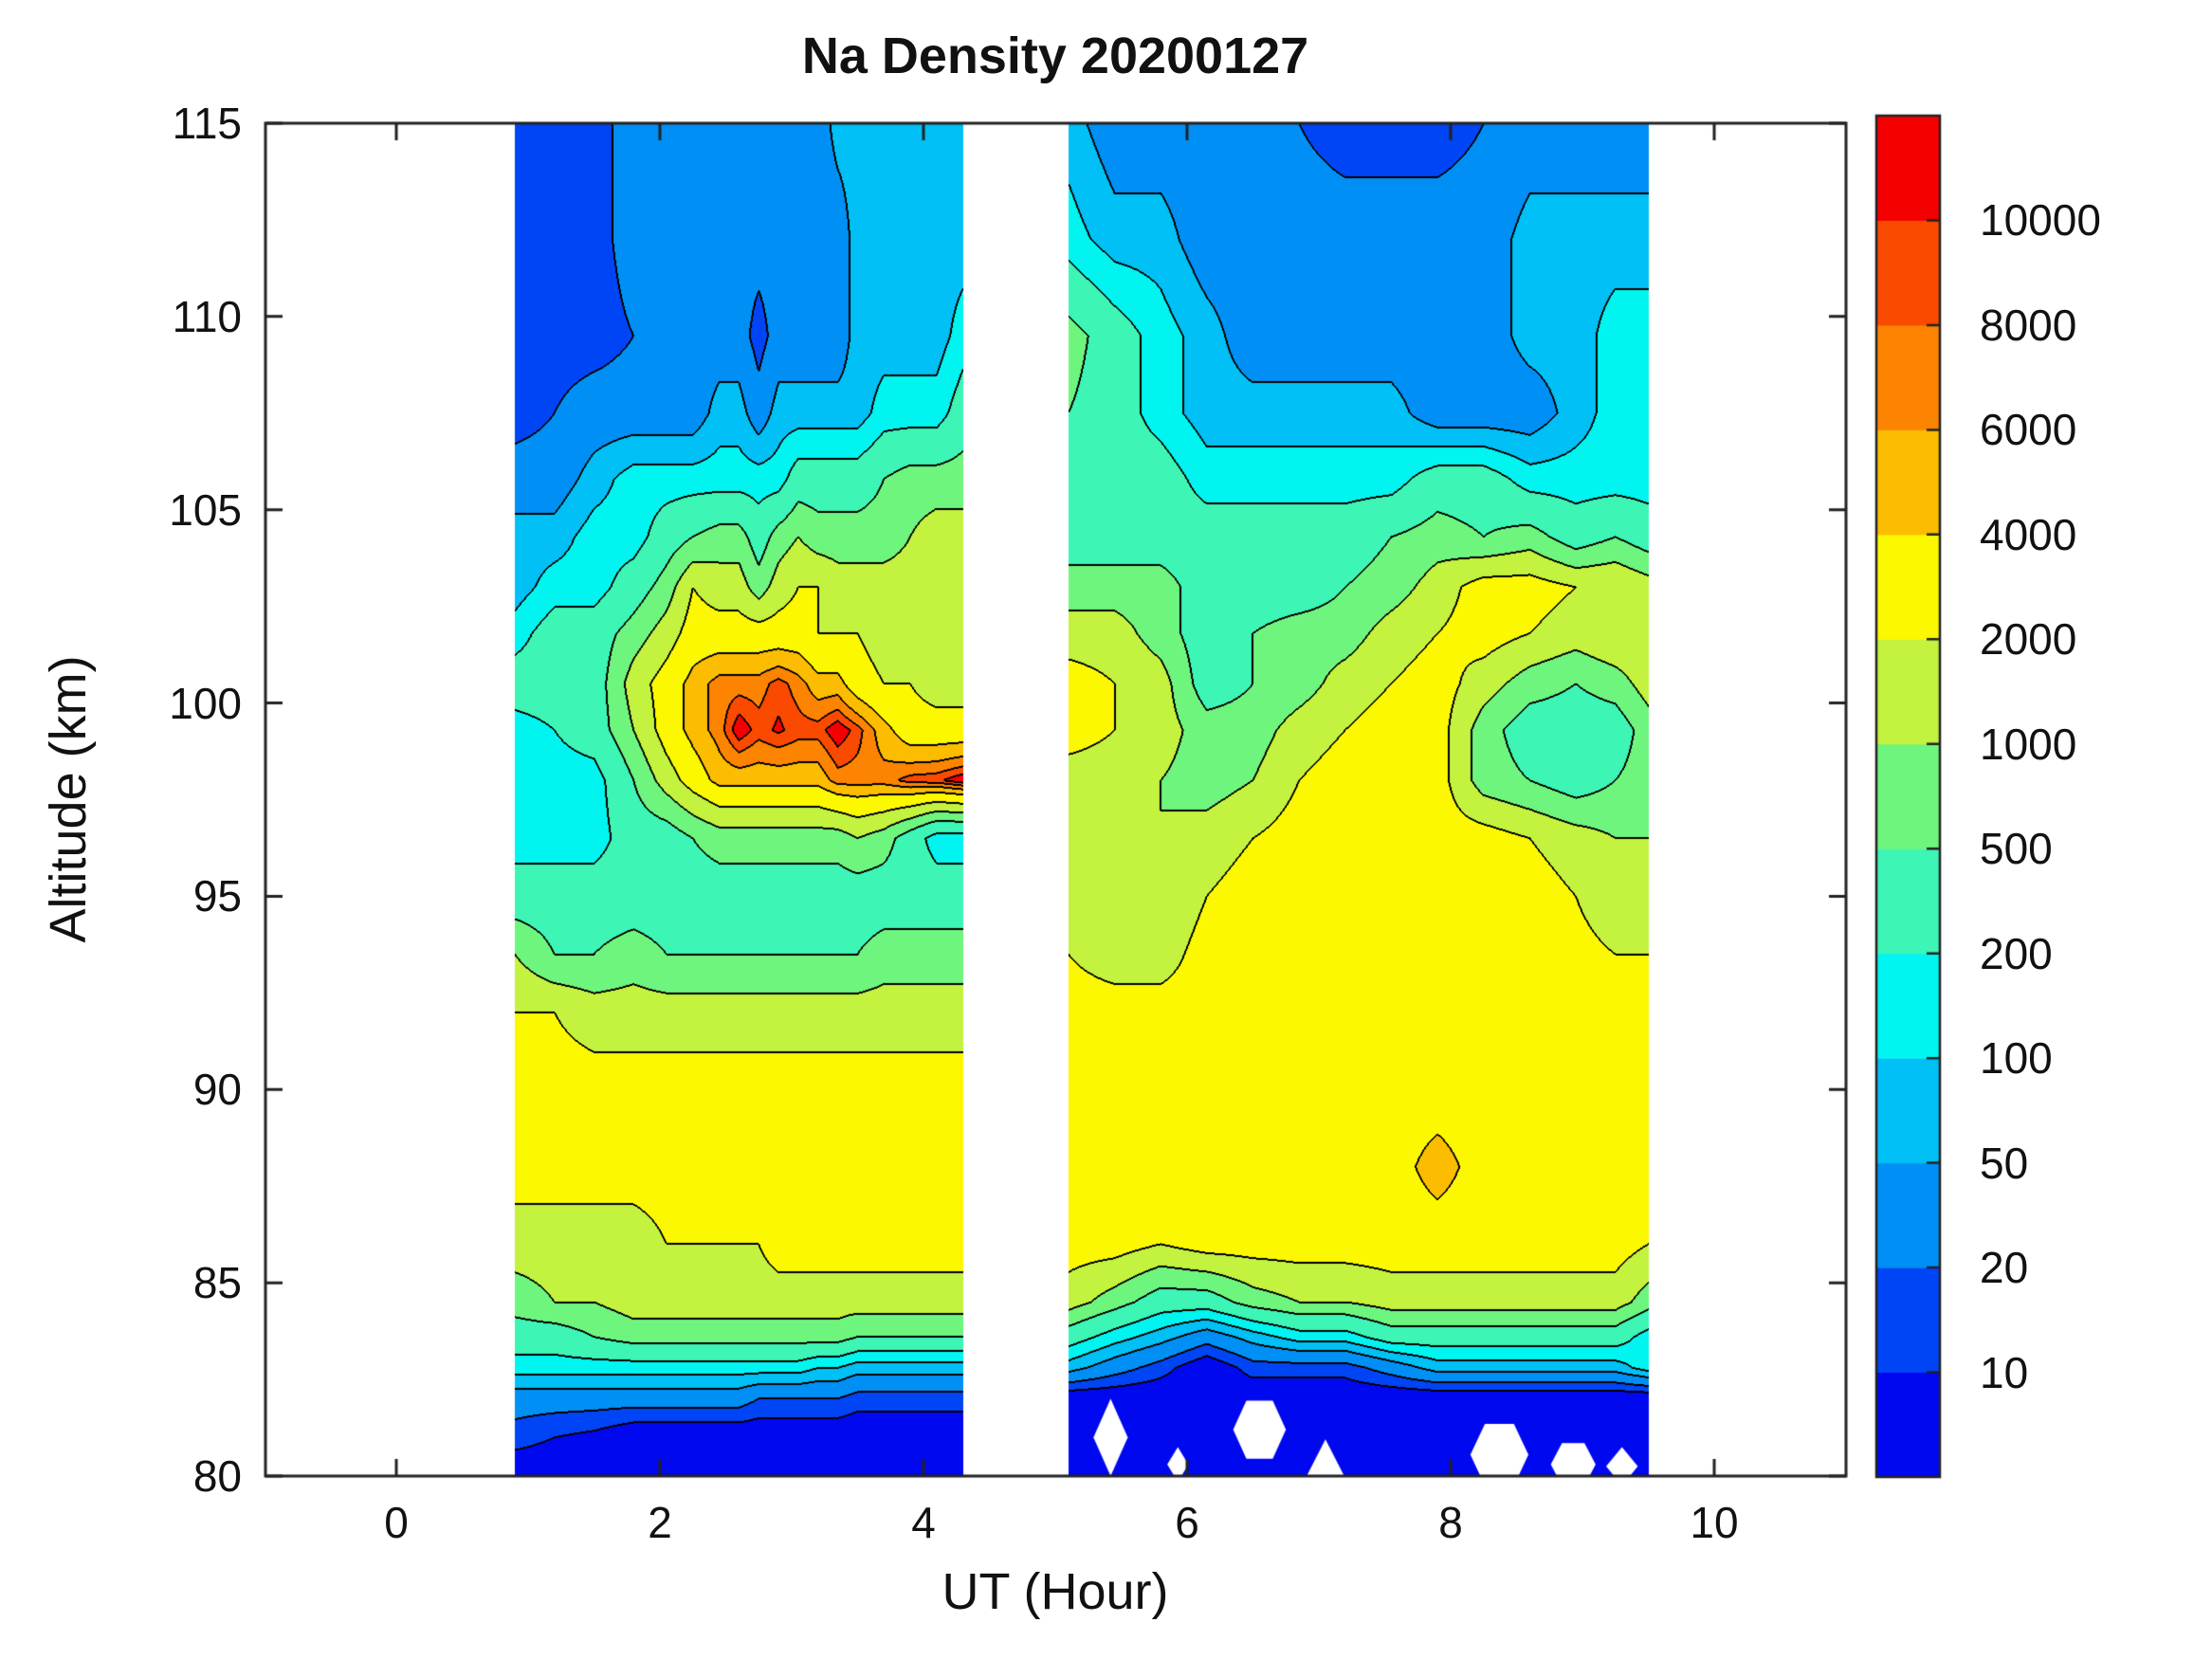  I want to click on x-axis-label: UT (Hour), so click(1055, 1591).